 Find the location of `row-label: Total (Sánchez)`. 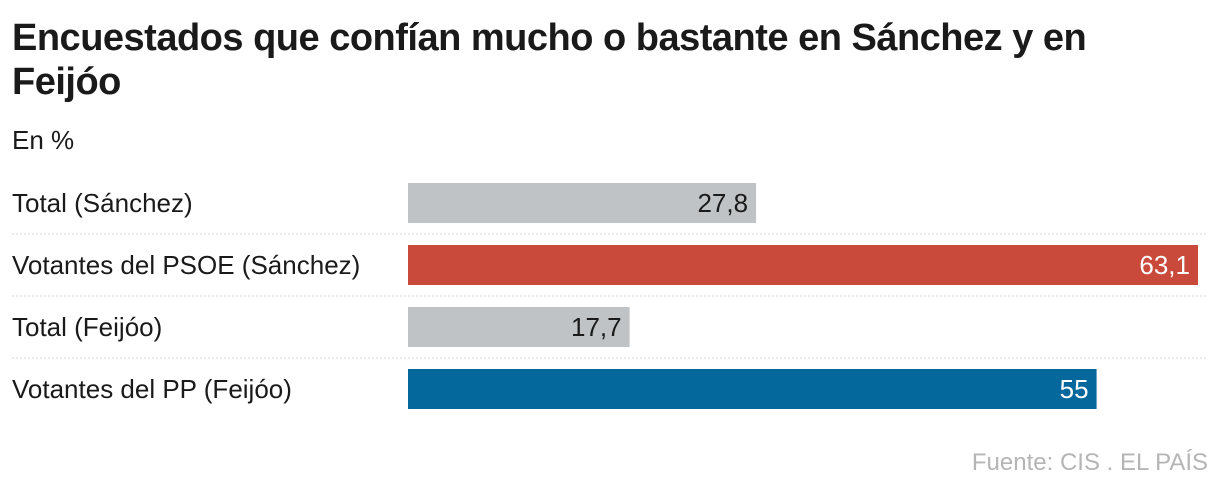

row-label: Total (Sánchez) is located at coordinates (102, 203).